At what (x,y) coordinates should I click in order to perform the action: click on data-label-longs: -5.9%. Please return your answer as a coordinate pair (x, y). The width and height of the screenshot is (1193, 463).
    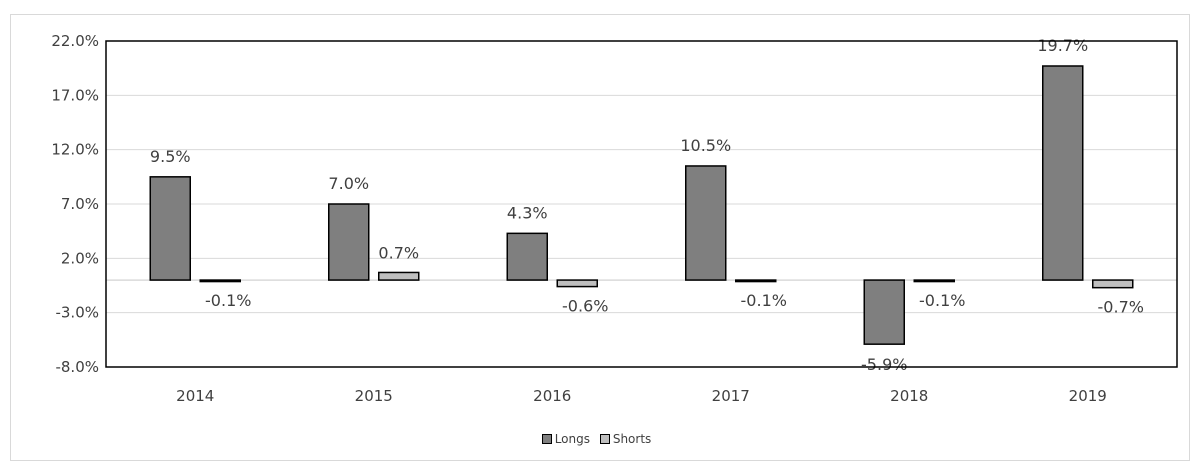
    Looking at the image, I should click on (884, 364).